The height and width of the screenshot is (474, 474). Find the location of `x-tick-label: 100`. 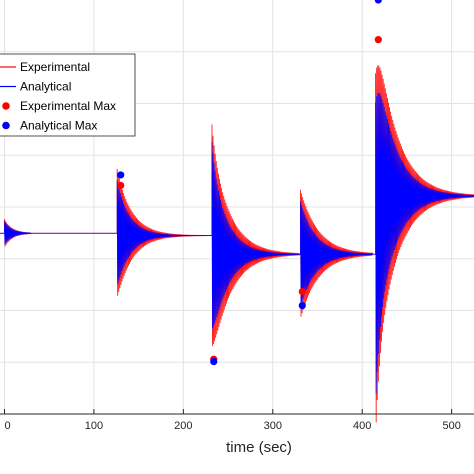

x-tick-label: 100 is located at coordinates (94, 426).